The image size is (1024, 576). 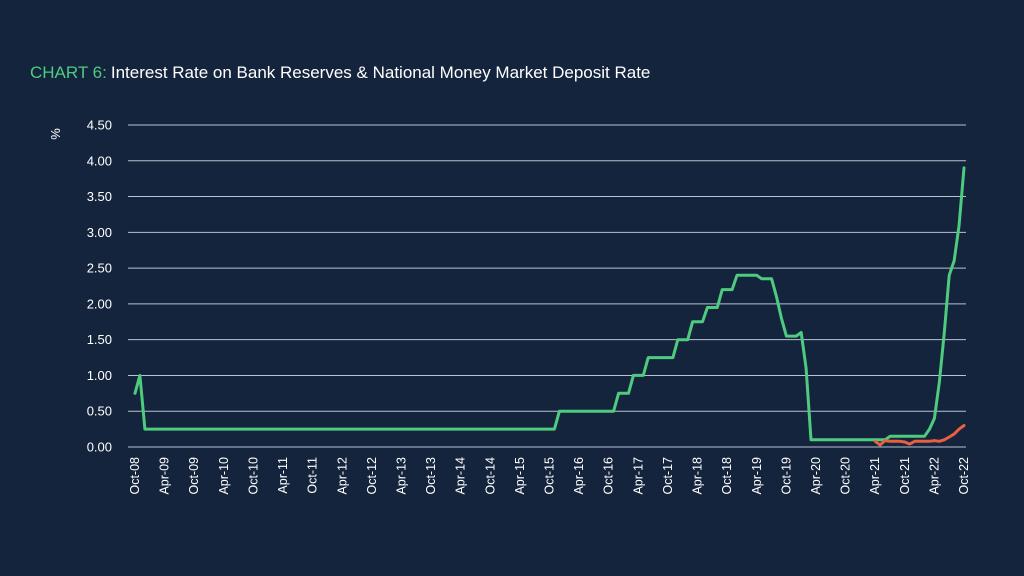 What do you see at coordinates (846, 476) in the screenshot?
I see `x-tick-label: Oct-20` at bounding box center [846, 476].